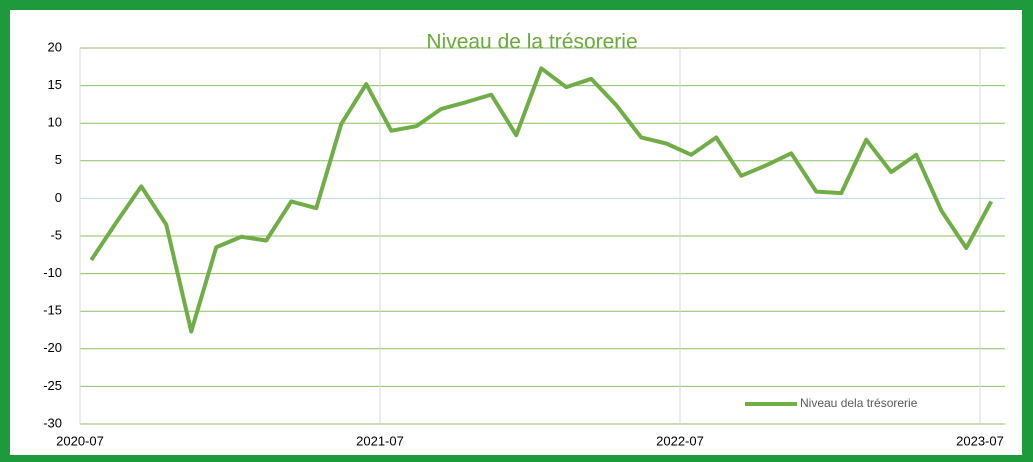  I want to click on y-tick-label: -10, so click(52, 272).